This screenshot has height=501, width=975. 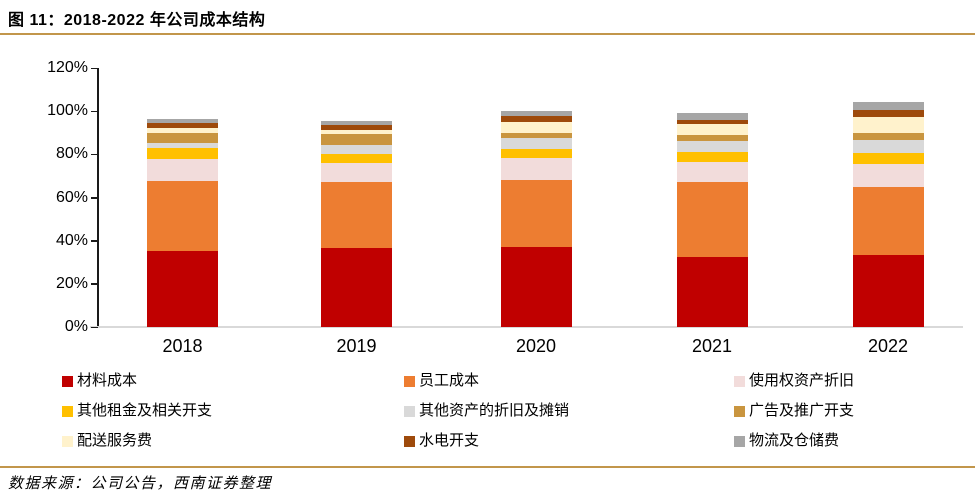 What do you see at coordinates (107, 380) in the screenshot?
I see `legend-label: 材料成本` at bounding box center [107, 380].